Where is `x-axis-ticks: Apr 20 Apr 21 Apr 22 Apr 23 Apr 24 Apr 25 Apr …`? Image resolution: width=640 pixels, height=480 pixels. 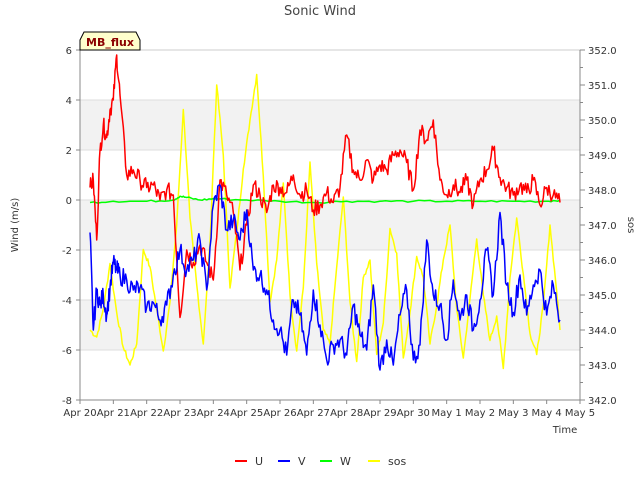 x-axis-ticks: Apr 20 Apr 21 Apr 22 Apr 23 Apr 24 Apr 25 Apr … is located at coordinates (329, 409).